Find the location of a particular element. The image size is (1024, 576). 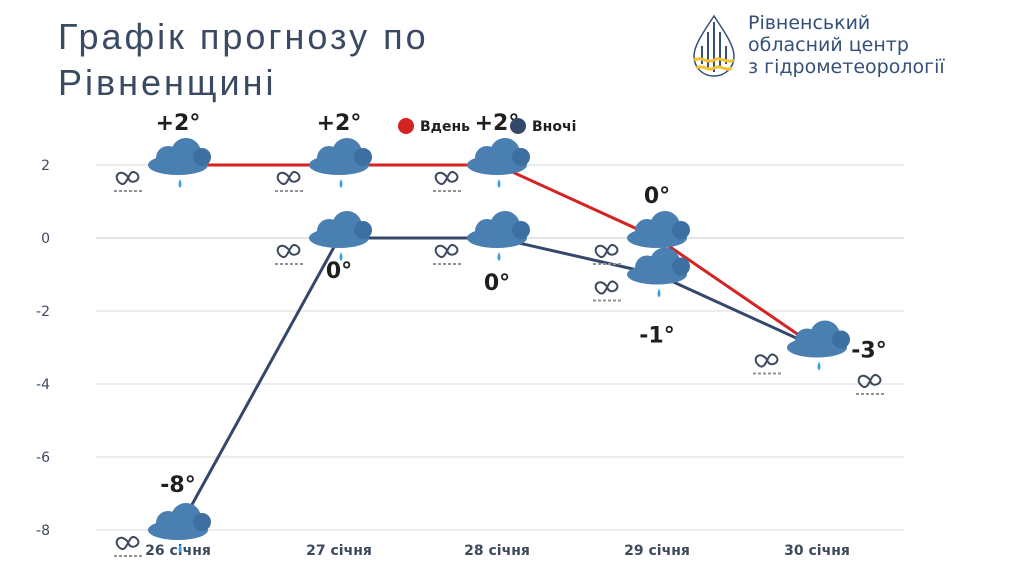

logo-drop-icon is located at coordinates (714, 45).